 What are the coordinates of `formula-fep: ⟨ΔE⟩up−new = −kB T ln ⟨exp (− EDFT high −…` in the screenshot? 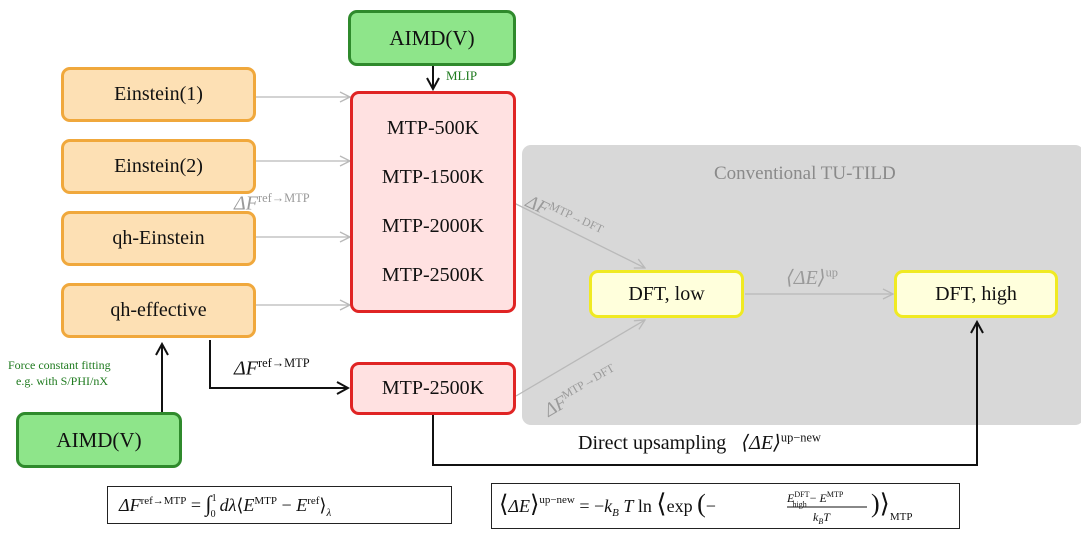 It's located at (725, 506).